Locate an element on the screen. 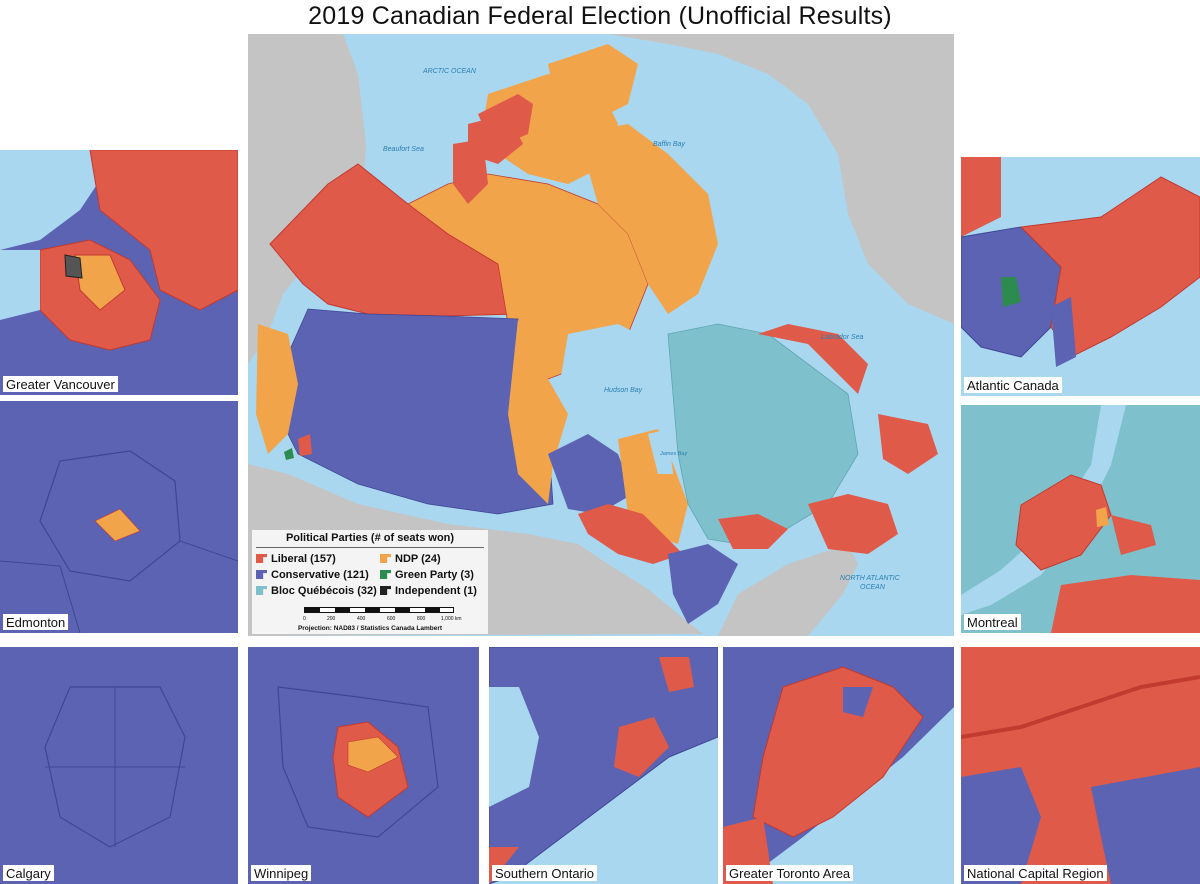 This screenshot has height=884, width=1200. legend-item-conservative: Conservative (121) is located at coordinates (312, 575).